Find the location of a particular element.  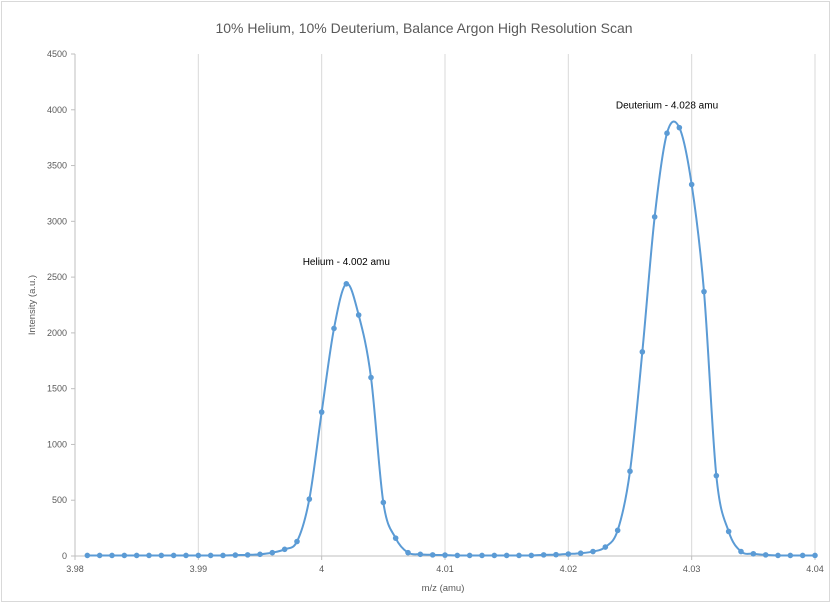

y-tick-label: 3500 is located at coordinates (57, 166).